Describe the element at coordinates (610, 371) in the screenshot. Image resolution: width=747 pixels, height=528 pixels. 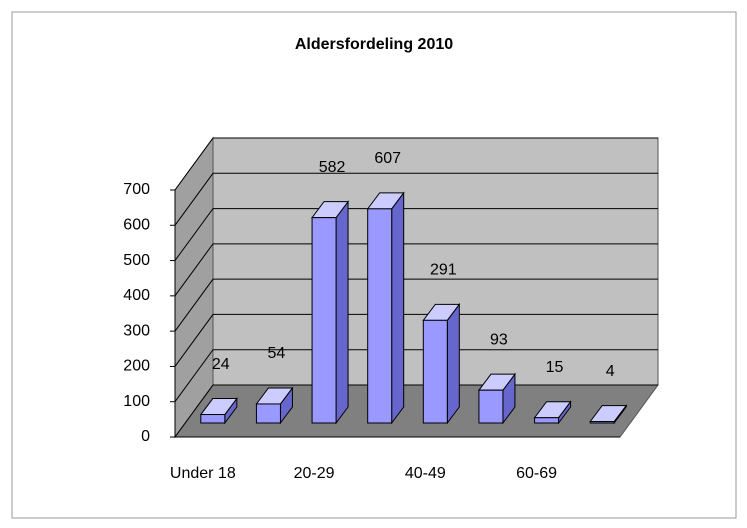
I see `value-label: 4` at that location.